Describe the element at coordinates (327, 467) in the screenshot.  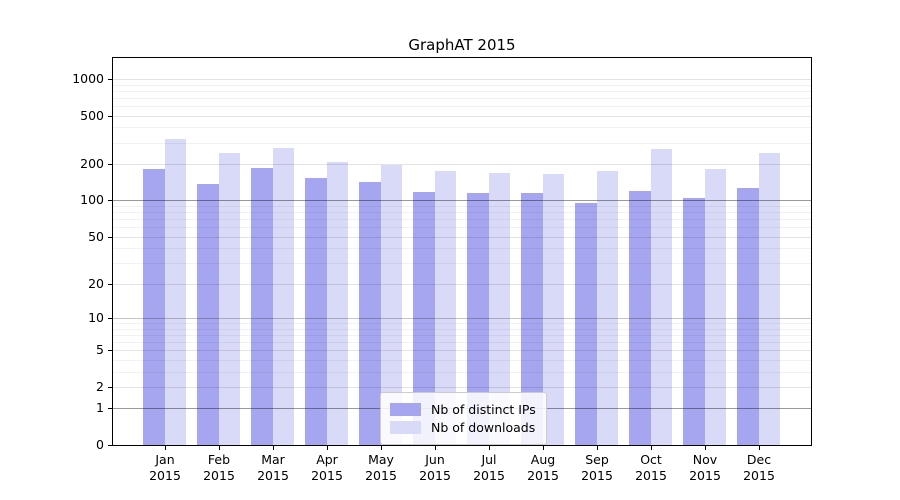
I see `x-tick-label-apr: Apr 2015` at that location.